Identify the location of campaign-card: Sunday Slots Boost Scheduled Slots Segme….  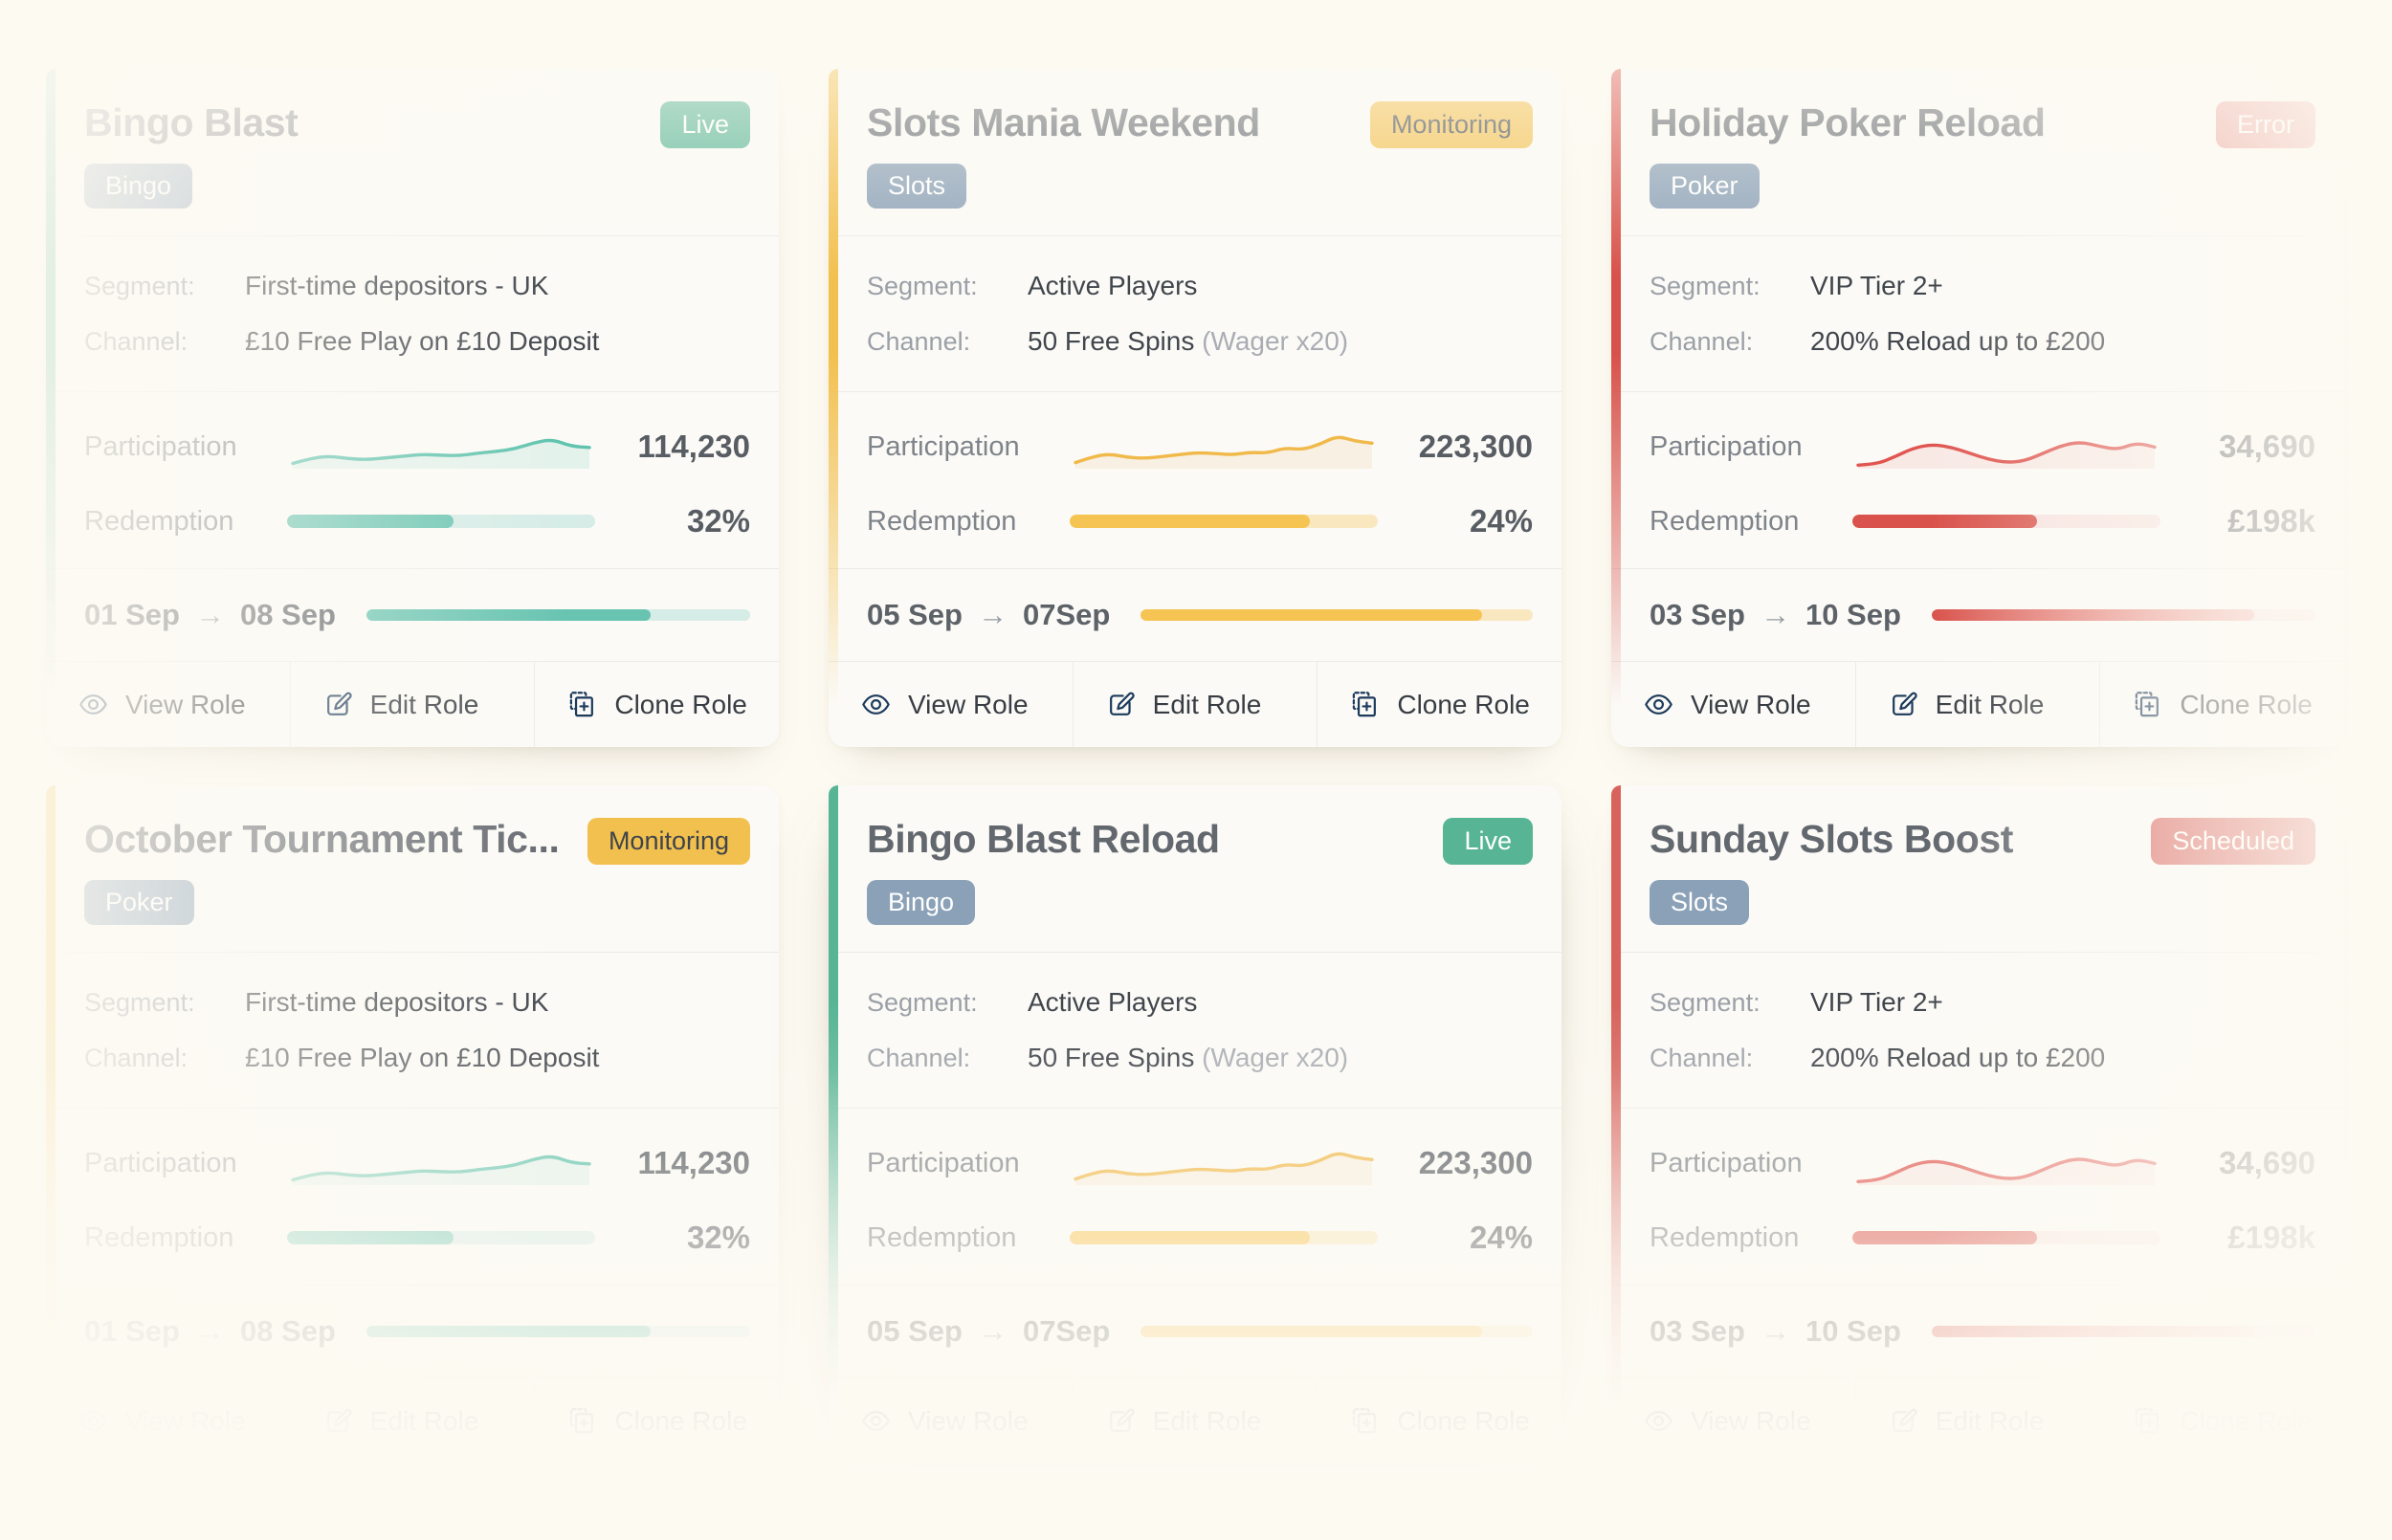
(1978, 1124).